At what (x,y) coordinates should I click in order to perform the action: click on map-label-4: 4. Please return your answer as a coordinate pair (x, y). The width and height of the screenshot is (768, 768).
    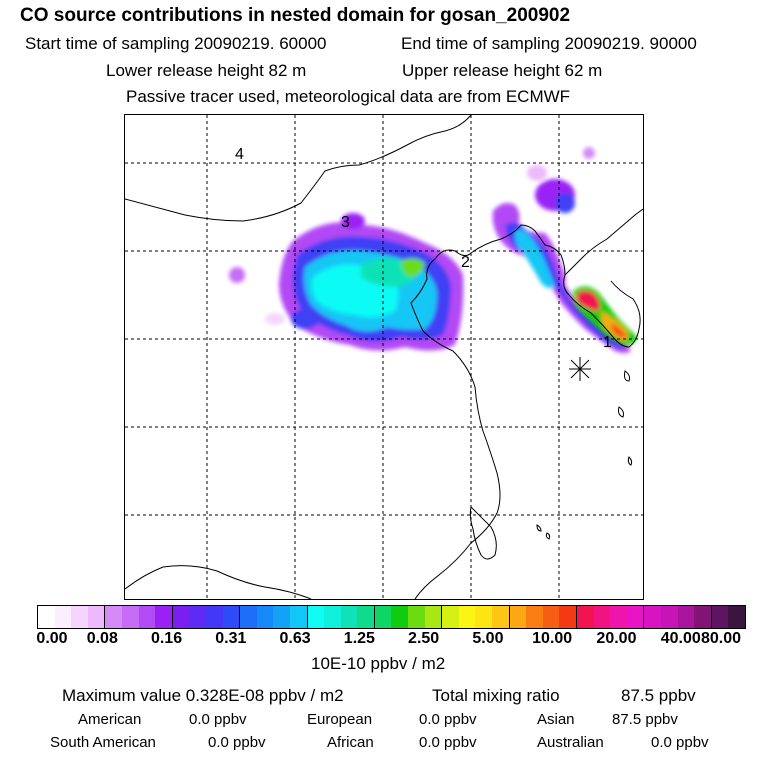
    Looking at the image, I should click on (239, 154).